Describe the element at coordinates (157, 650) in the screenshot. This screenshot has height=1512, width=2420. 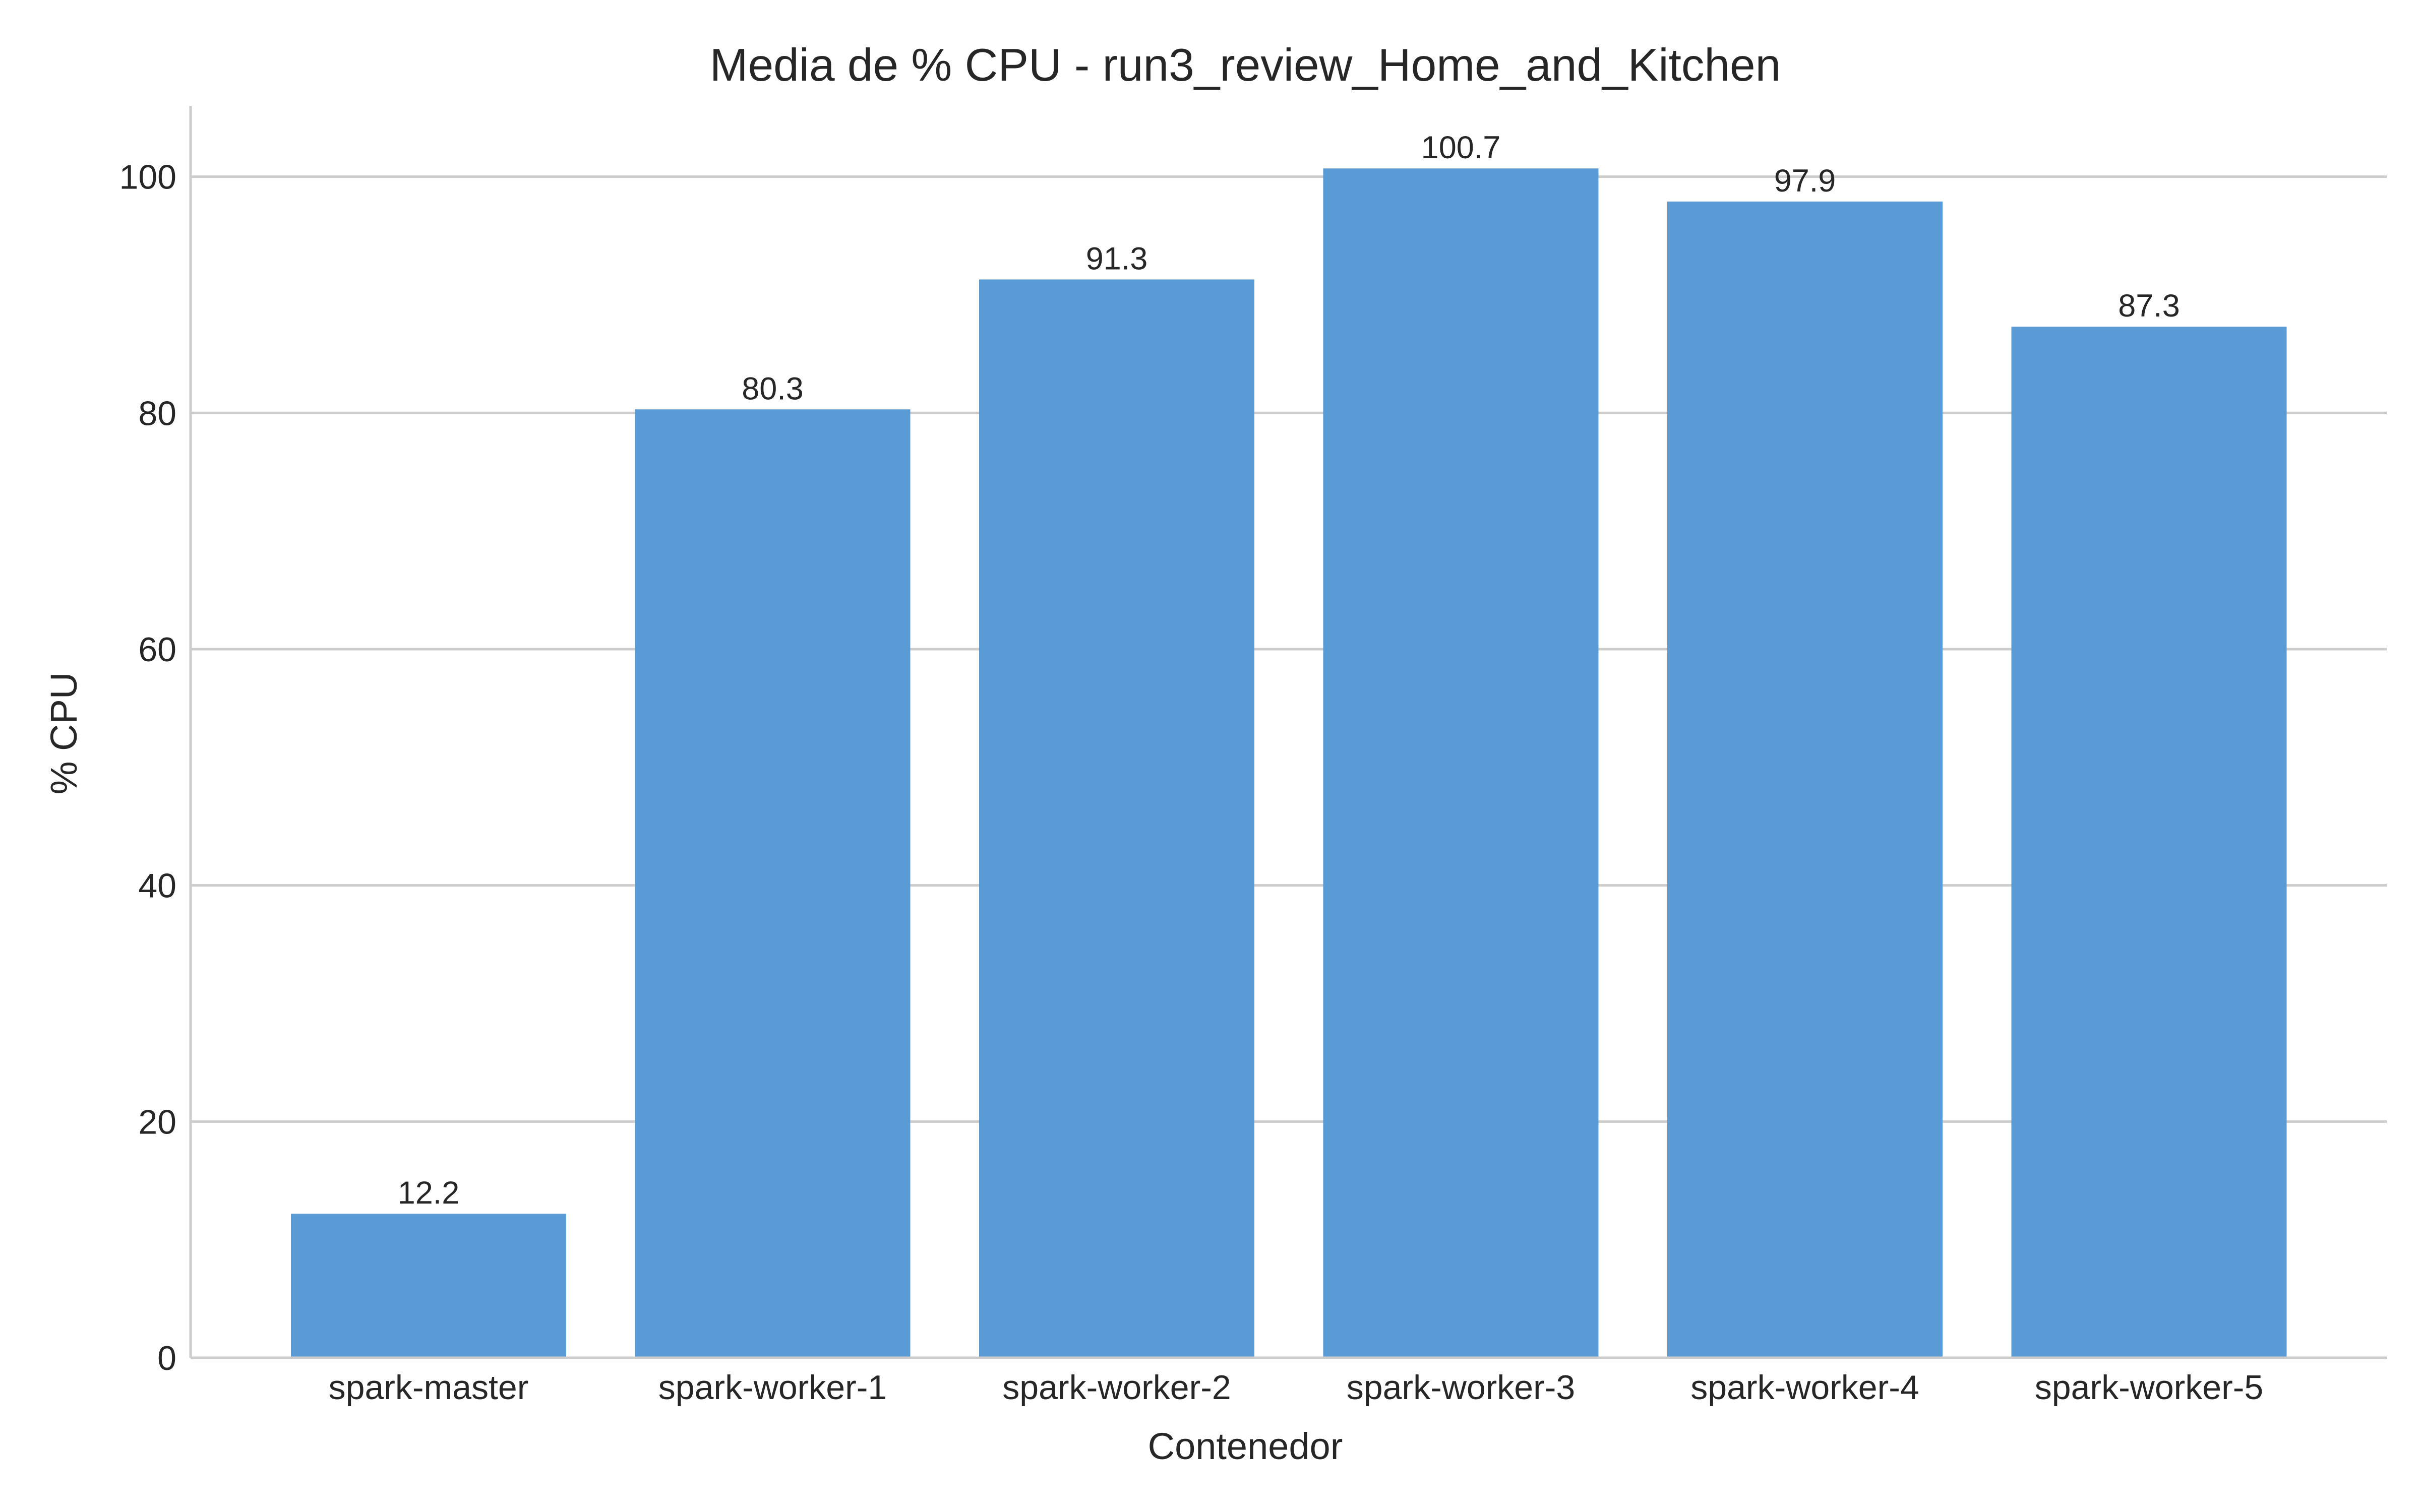
I see `y-tick-label: 60` at that location.